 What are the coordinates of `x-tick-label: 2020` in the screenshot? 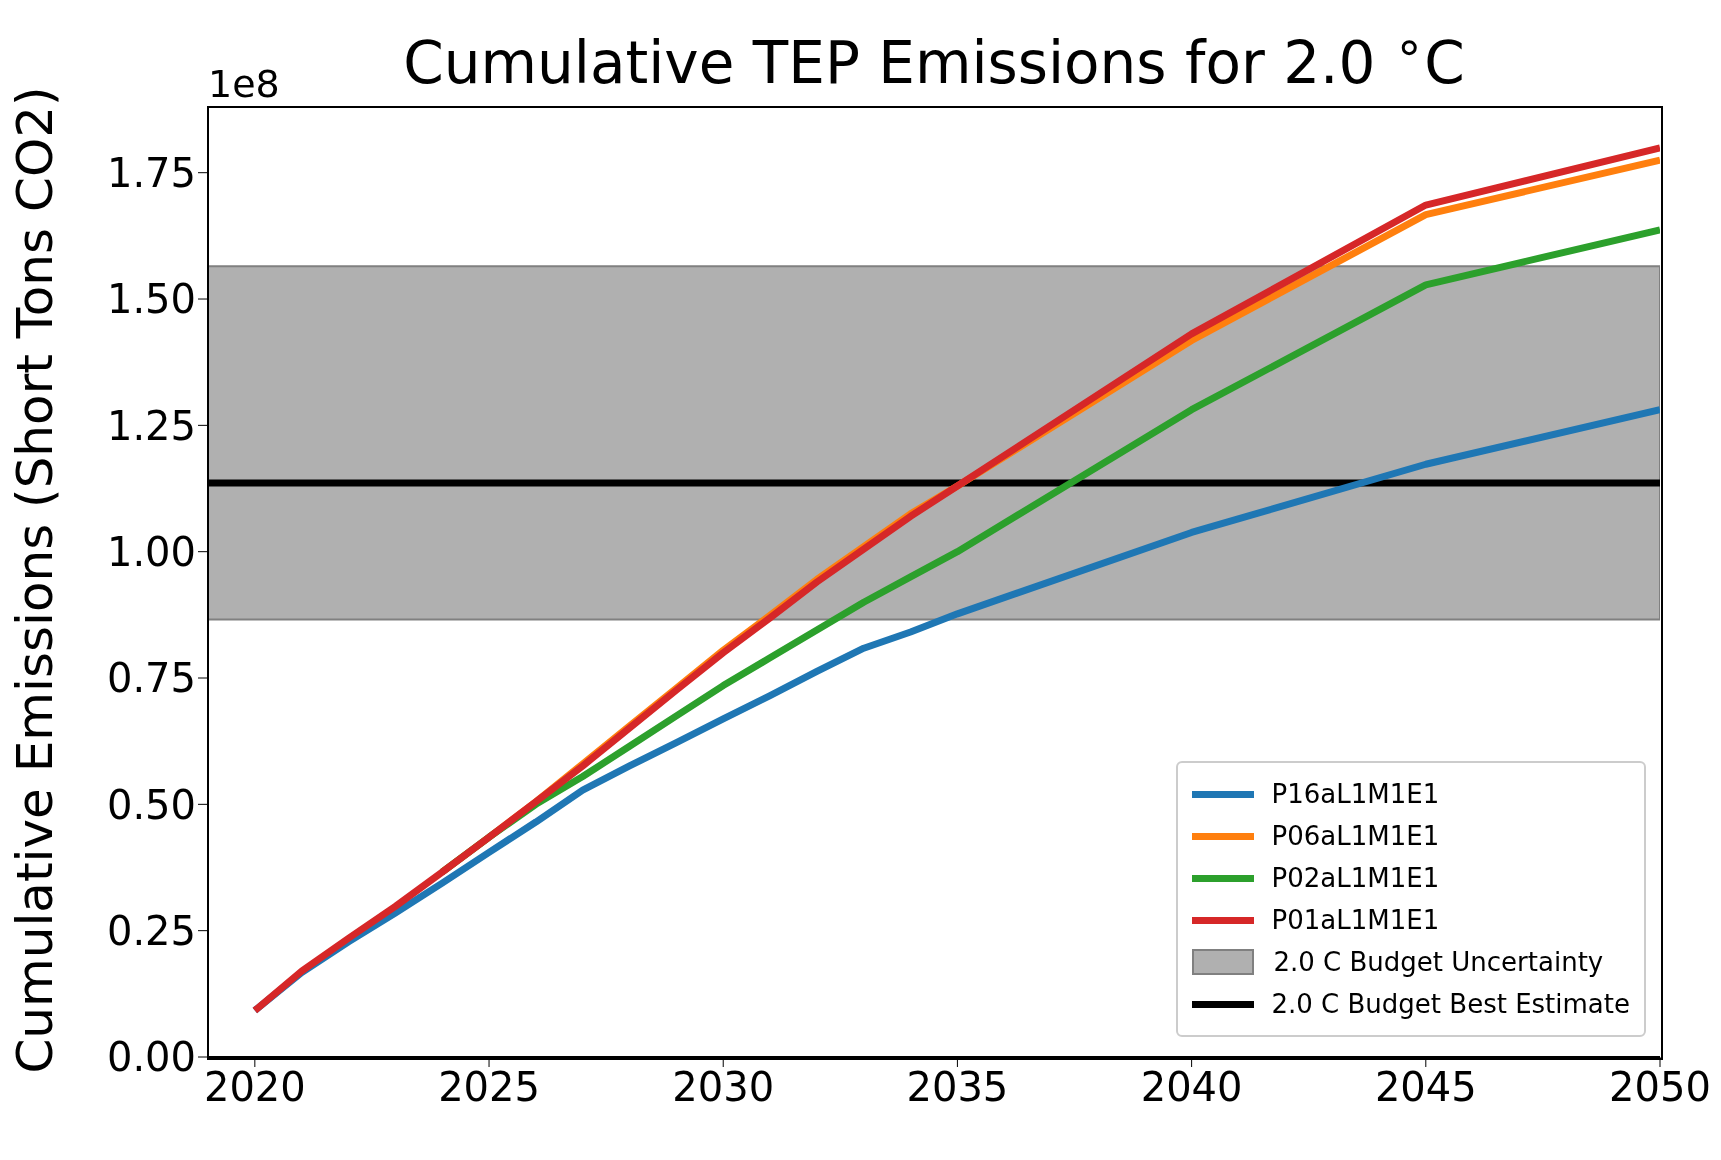 It's located at (254, 1087).